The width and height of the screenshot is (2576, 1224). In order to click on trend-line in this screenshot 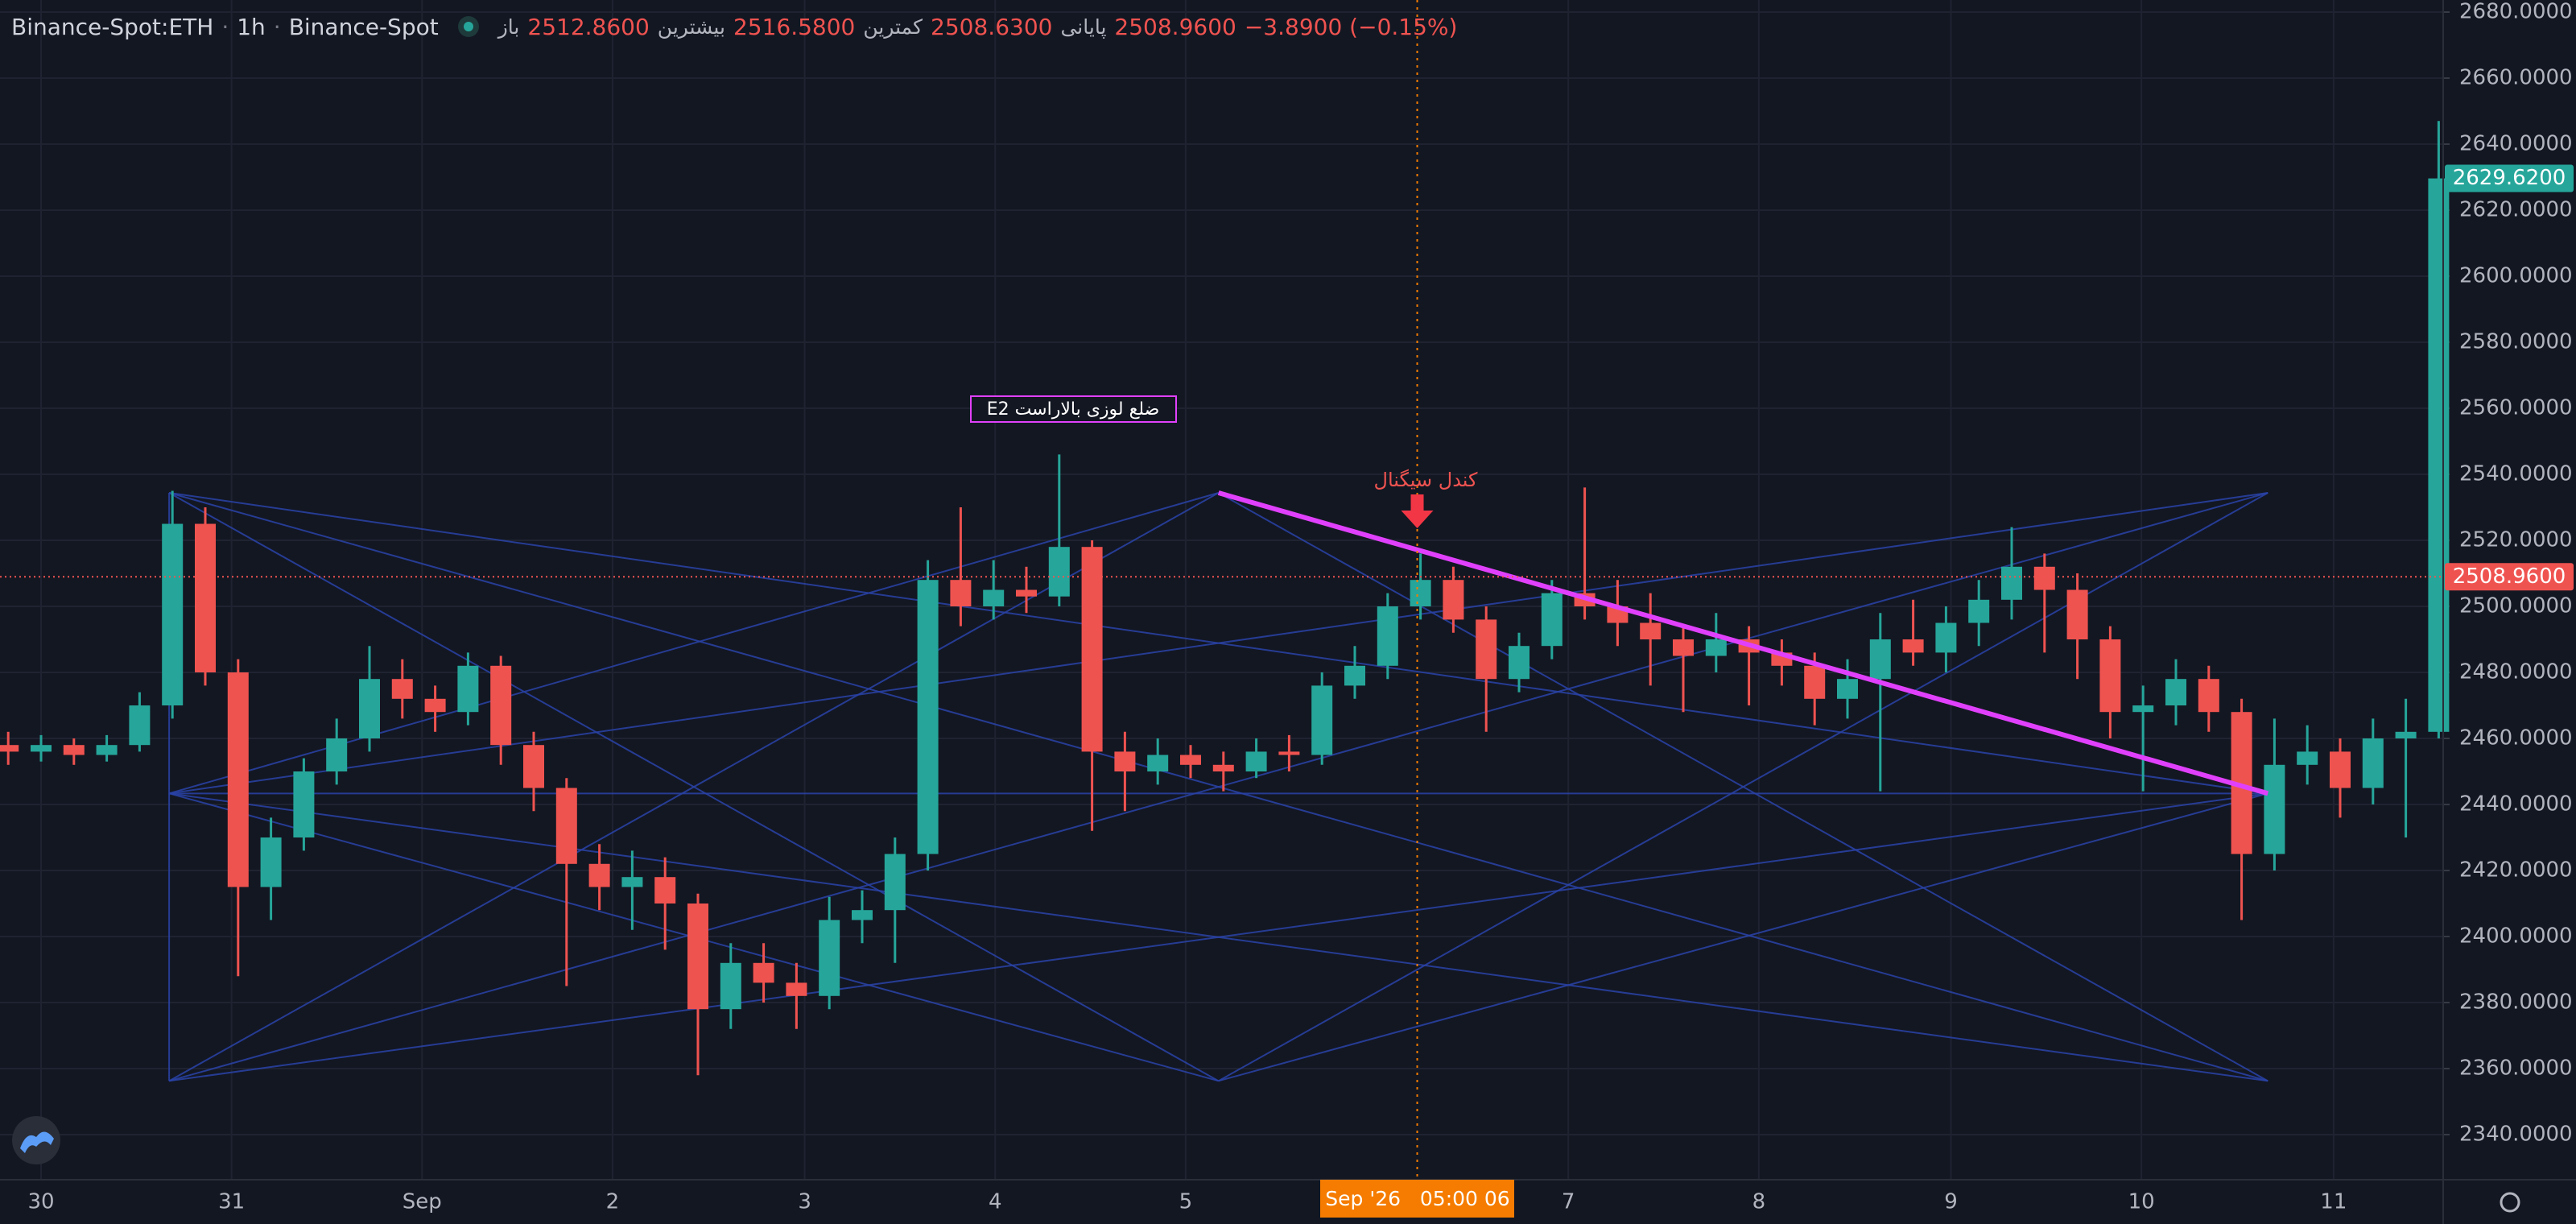, I will do `click(1743, 643)`.